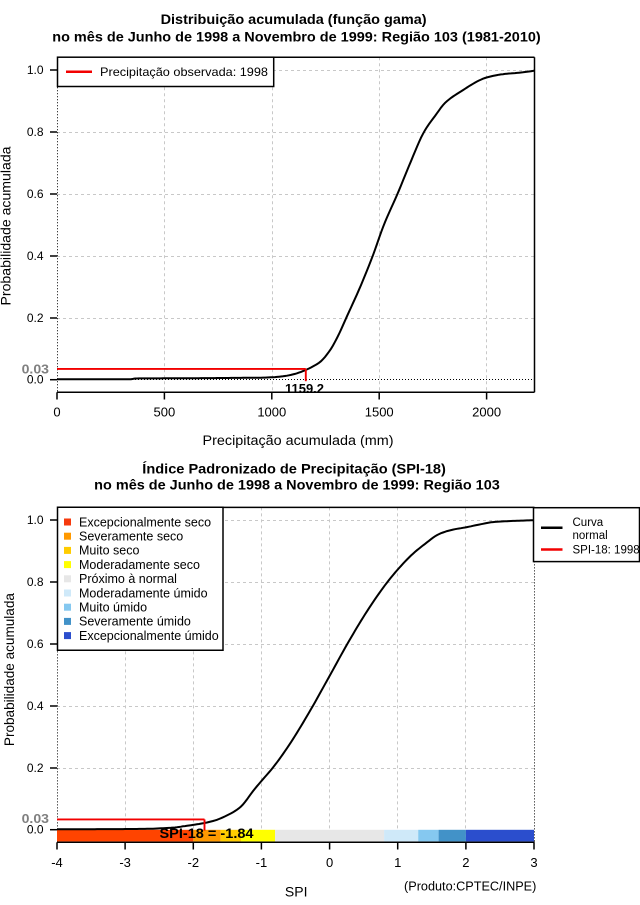 Image resolution: width=640 pixels, height=905 pixels. I want to click on svg-text: -4, so click(57, 862).